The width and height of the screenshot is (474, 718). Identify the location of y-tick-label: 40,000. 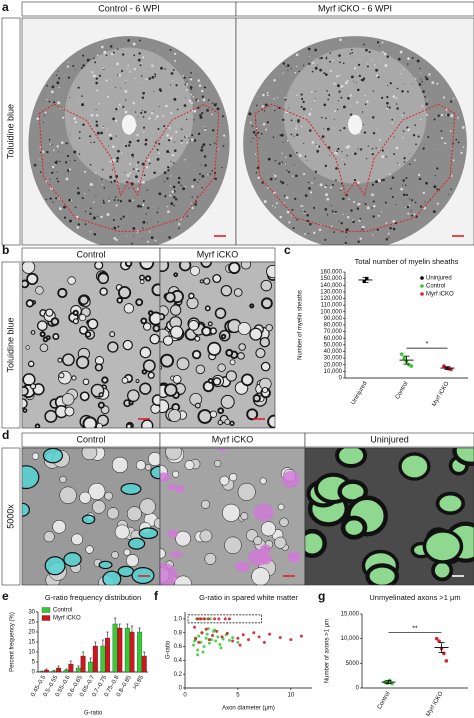
(333, 352).